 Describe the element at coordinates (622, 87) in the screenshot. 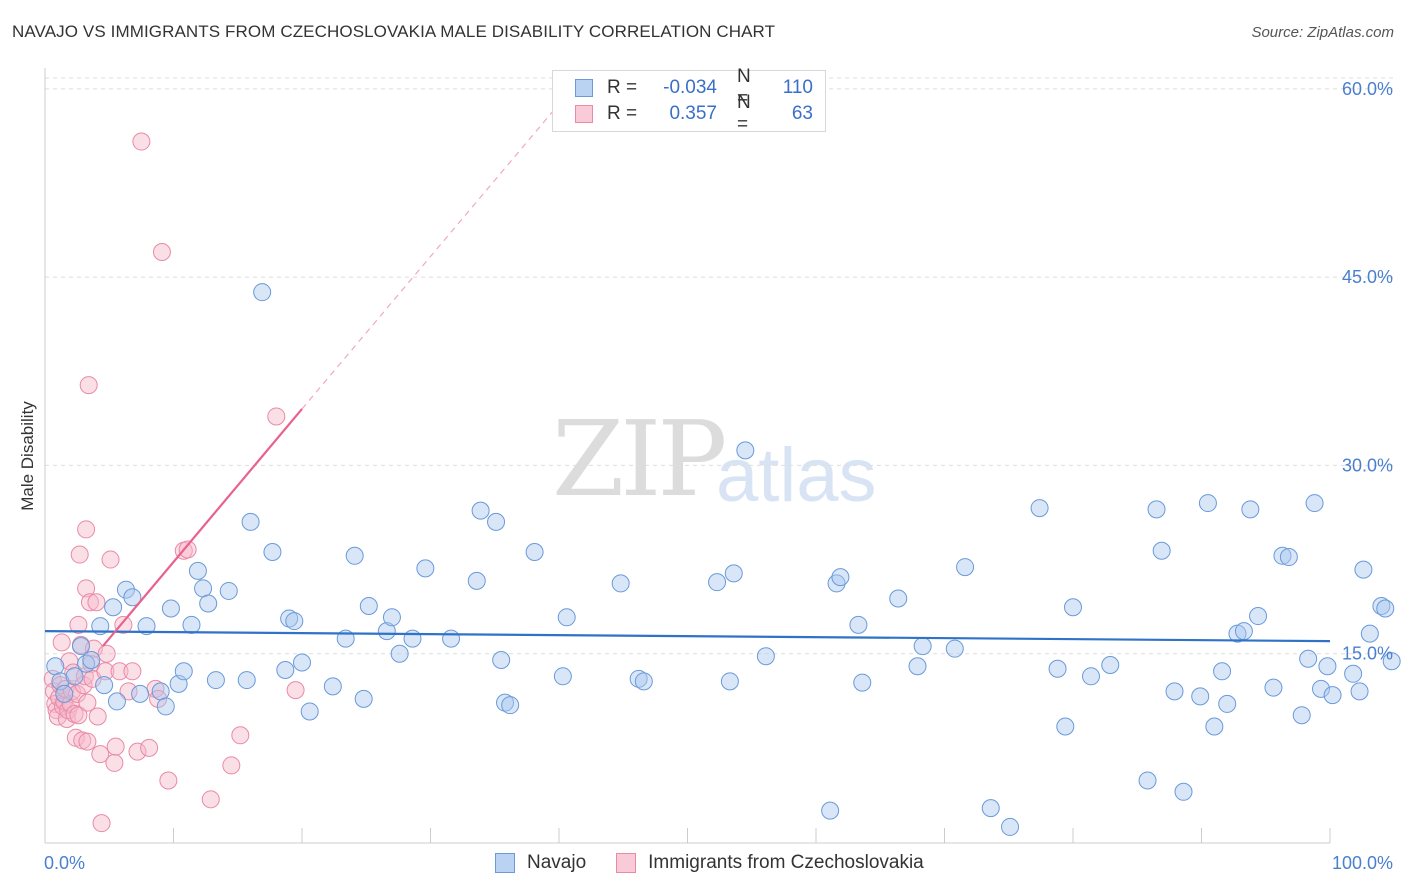

I see `legend-r-label: R =` at that location.